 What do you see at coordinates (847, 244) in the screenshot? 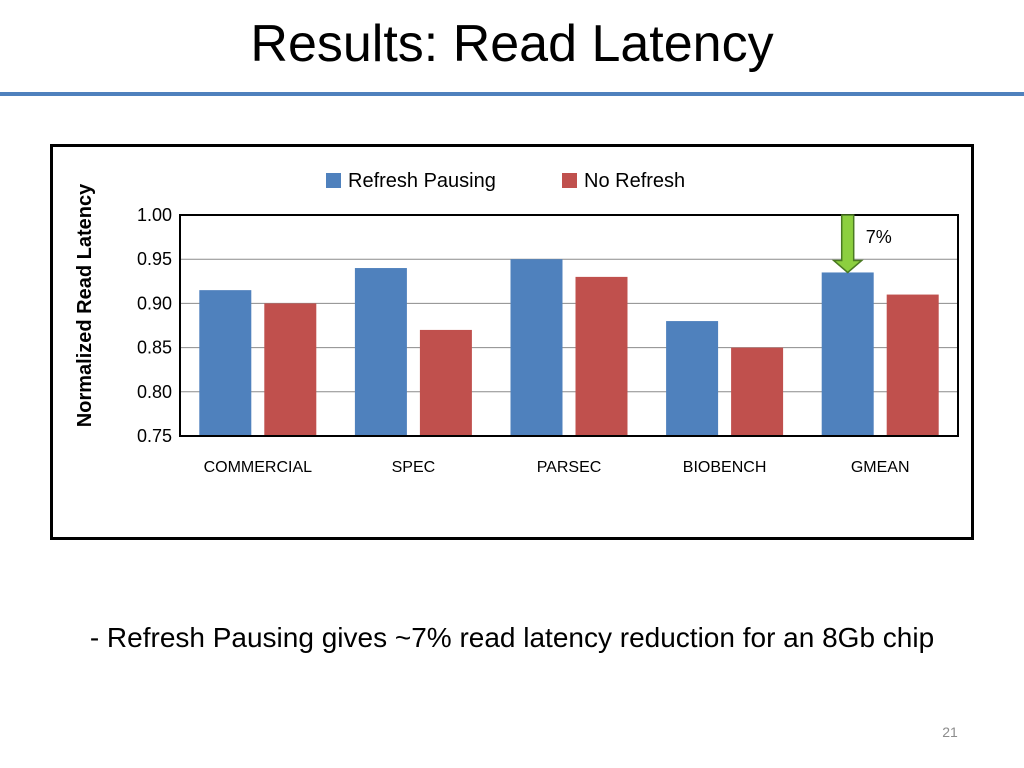
I see `annotation-arrow` at bounding box center [847, 244].